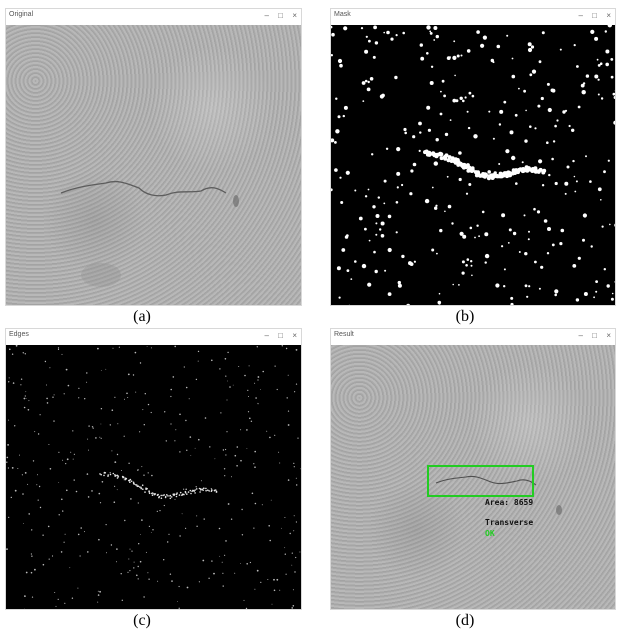  What do you see at coordinates (509, 522) in the screenshot?
I see `crack-type-label: Transverse` at bounding box center [509, 522].